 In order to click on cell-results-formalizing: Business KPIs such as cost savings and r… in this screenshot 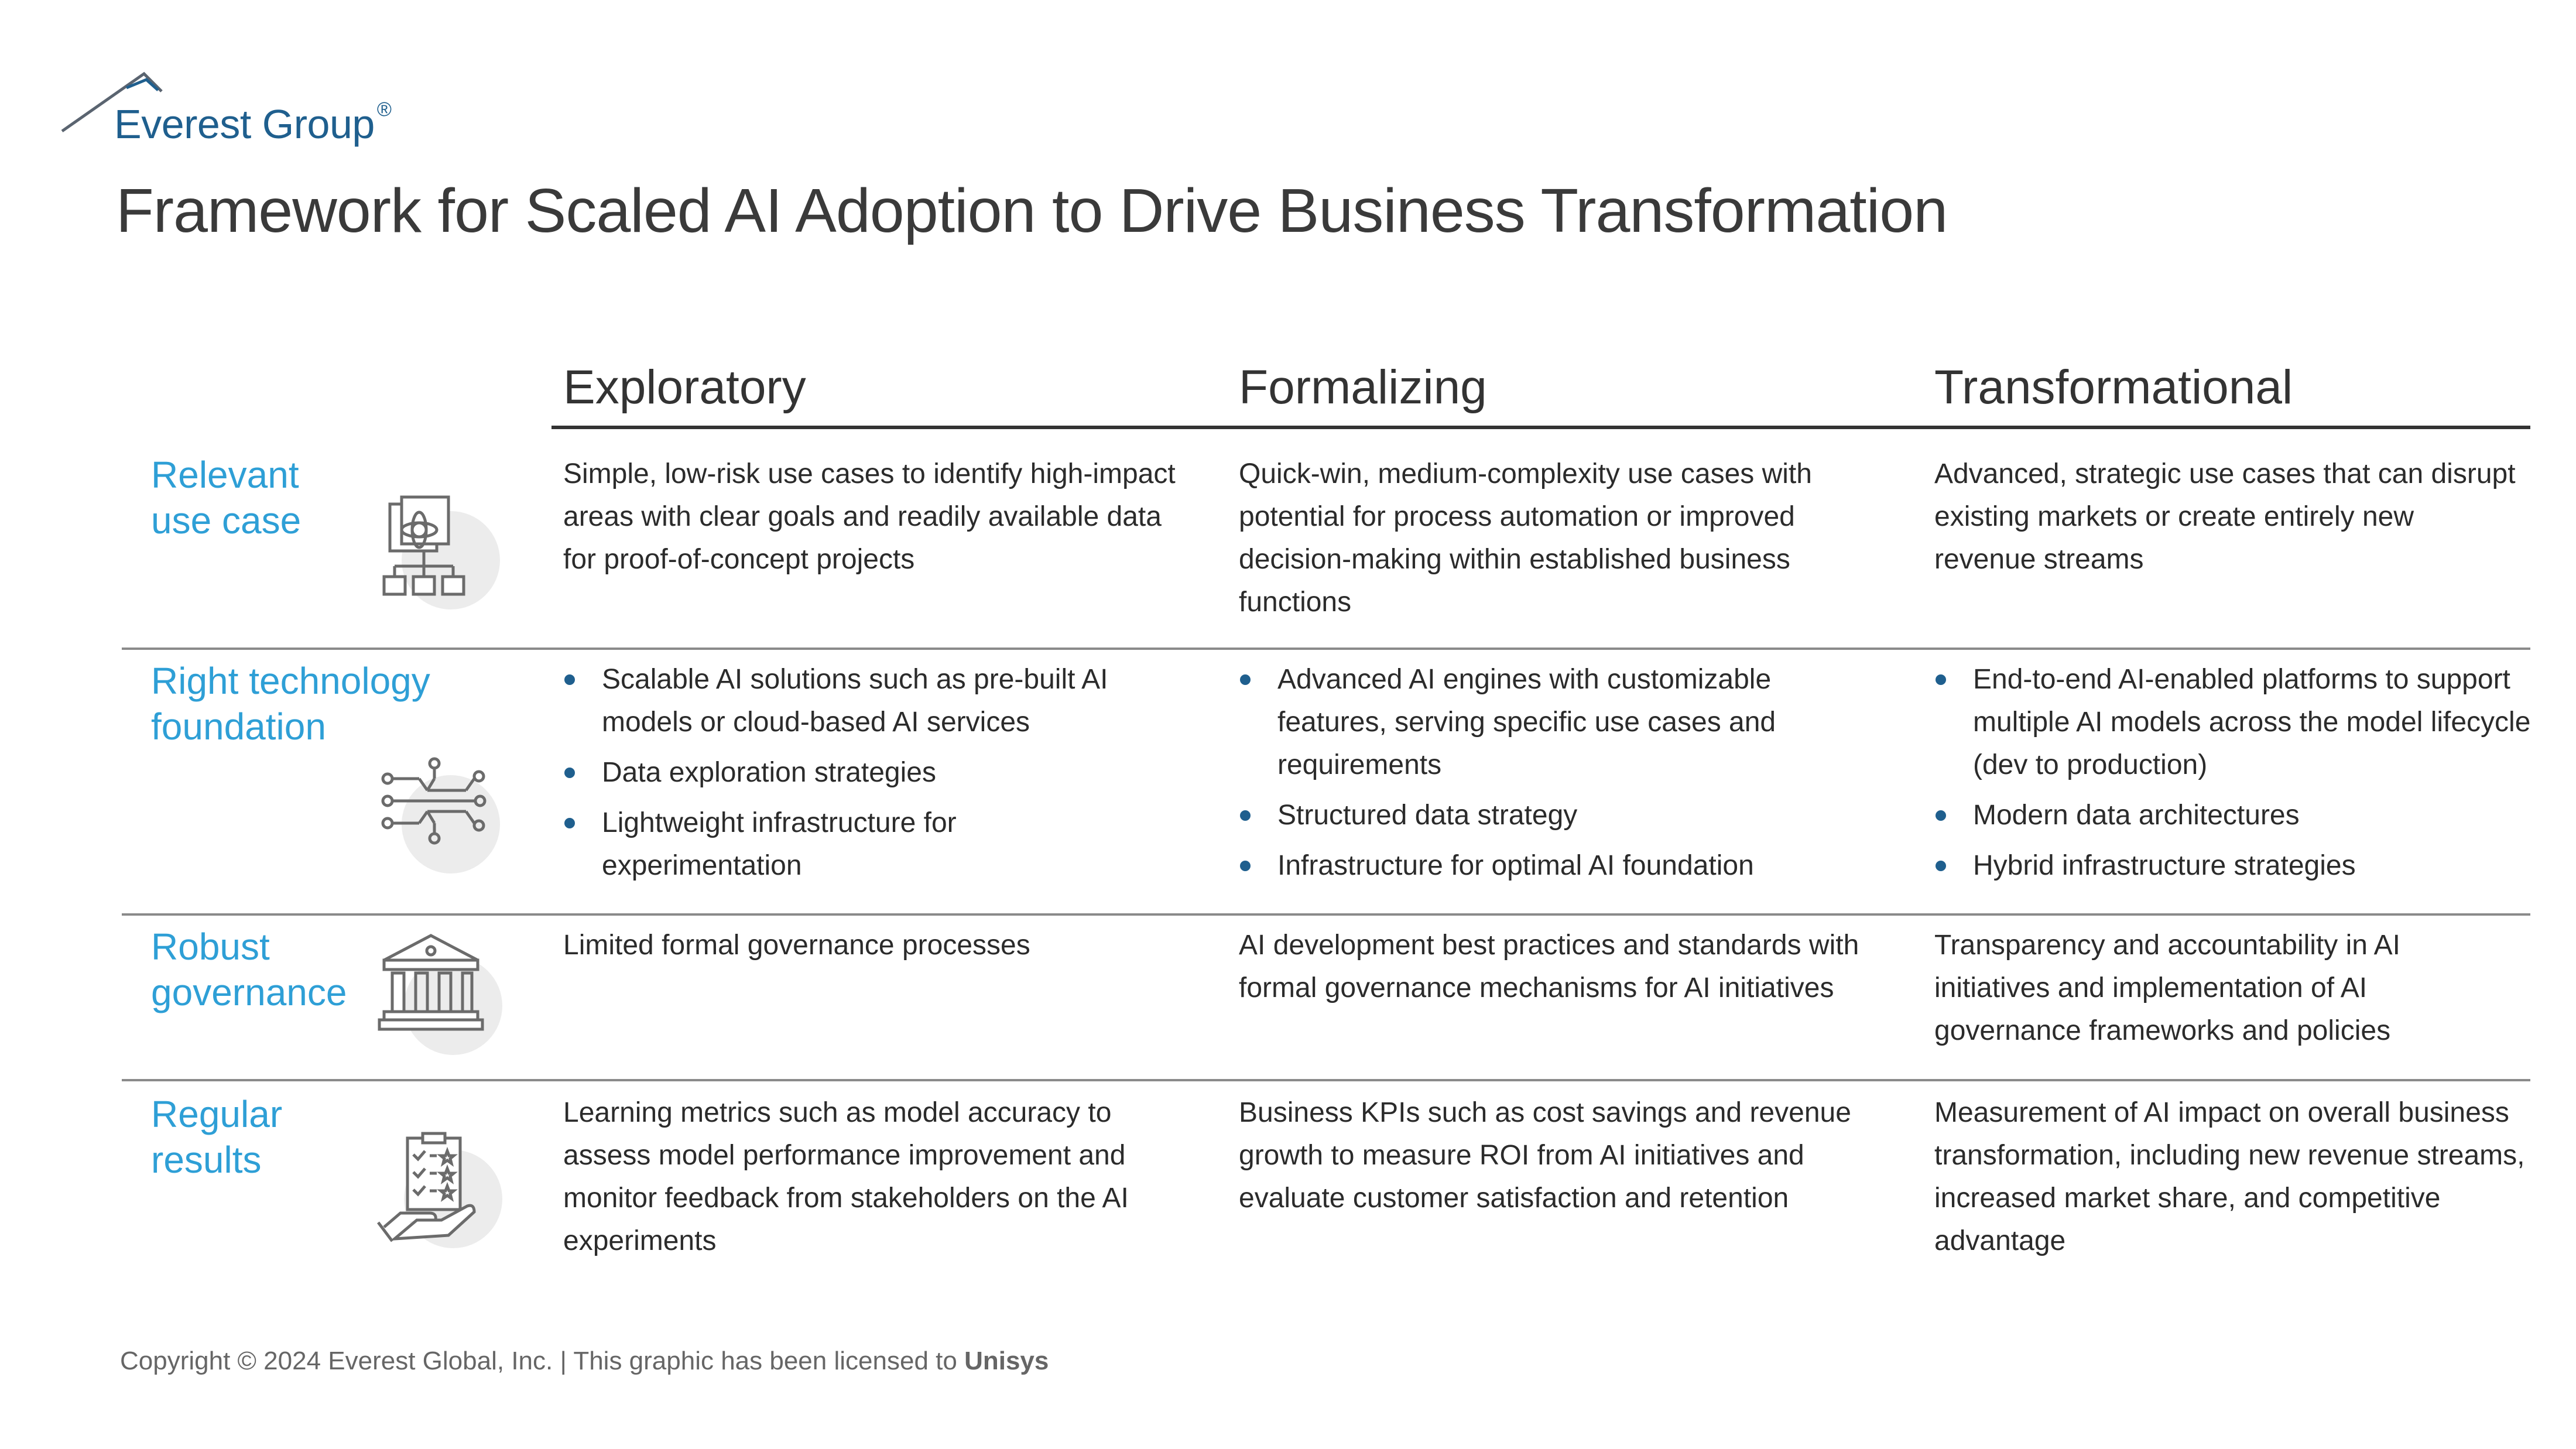, I will do `click(1545, 1155)`.